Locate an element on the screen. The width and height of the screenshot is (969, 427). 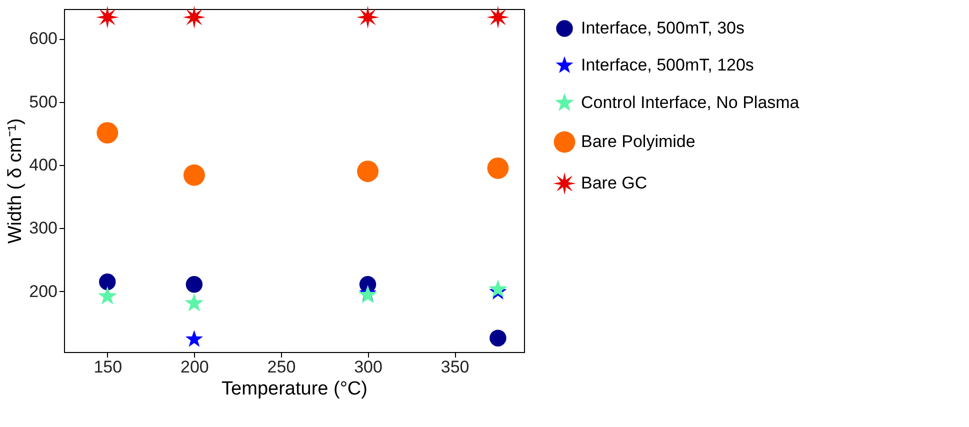
y-tick-label: 300 is located at coordinates (43, 228).